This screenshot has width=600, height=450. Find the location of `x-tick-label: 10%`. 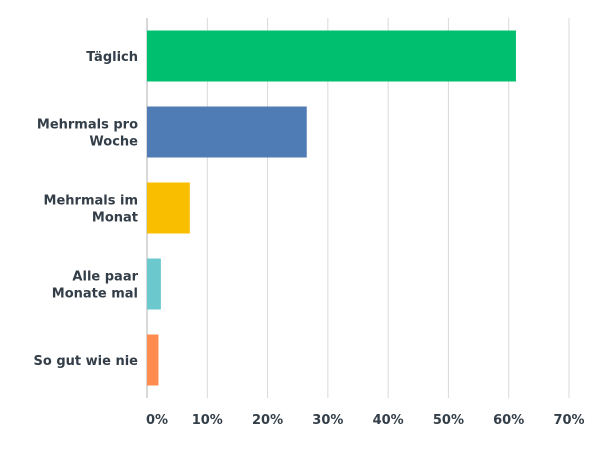

x-tick-label: 10% is located at coordinates (207, 420).